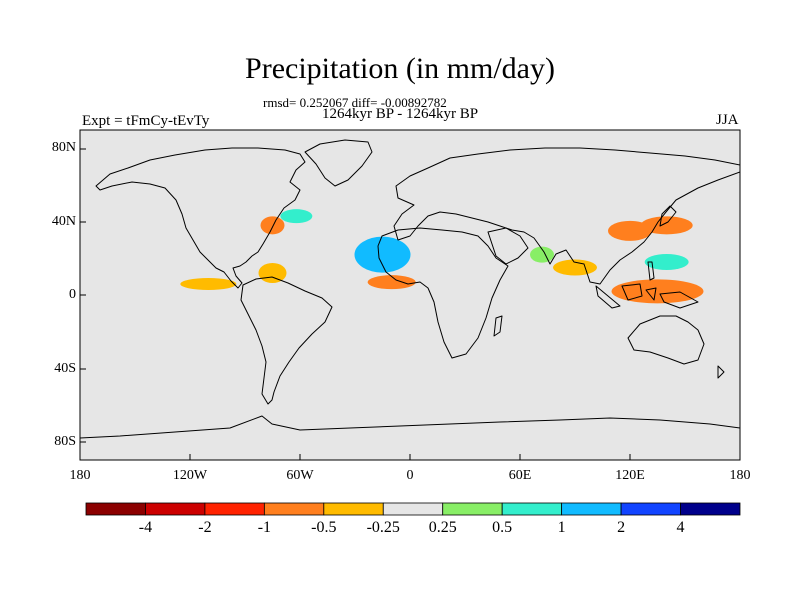 The width and height of the screenshot is (800, 600). I want to click on coastline-south-america, so click(286, 340).